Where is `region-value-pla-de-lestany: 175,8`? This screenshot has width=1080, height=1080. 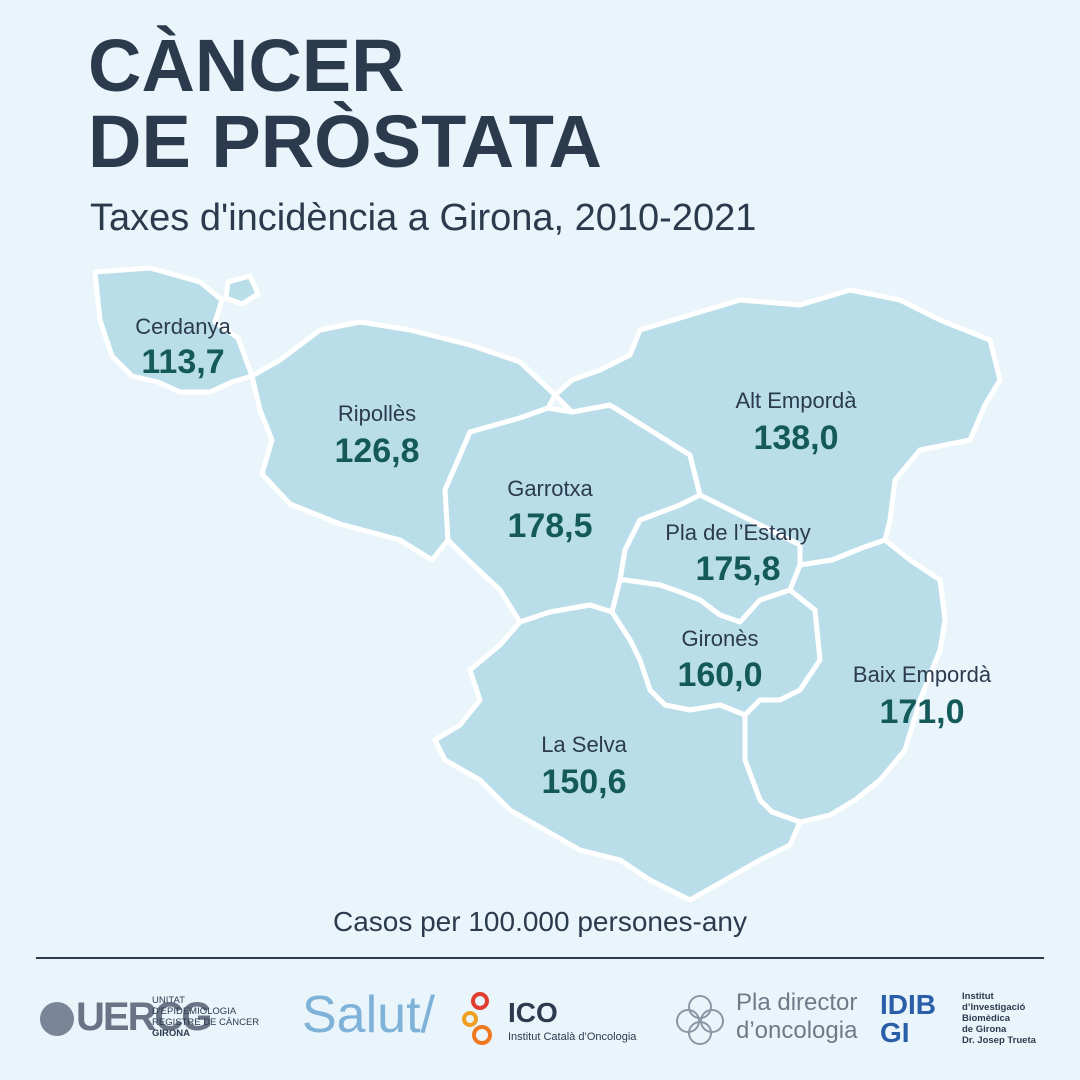 region-value-pla-de-lestany: 175,8 is located at coordinates (737, 569).